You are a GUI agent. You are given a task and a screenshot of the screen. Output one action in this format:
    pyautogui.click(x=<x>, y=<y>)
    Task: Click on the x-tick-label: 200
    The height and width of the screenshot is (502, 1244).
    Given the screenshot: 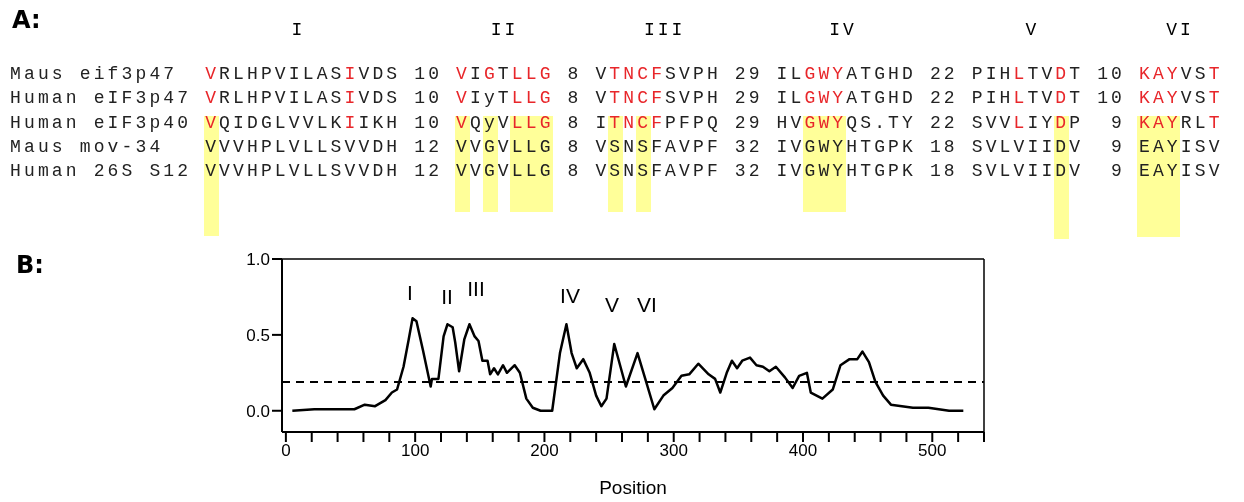 What is the action you would take?
    pyautogui.click(x=544, y=451)
    